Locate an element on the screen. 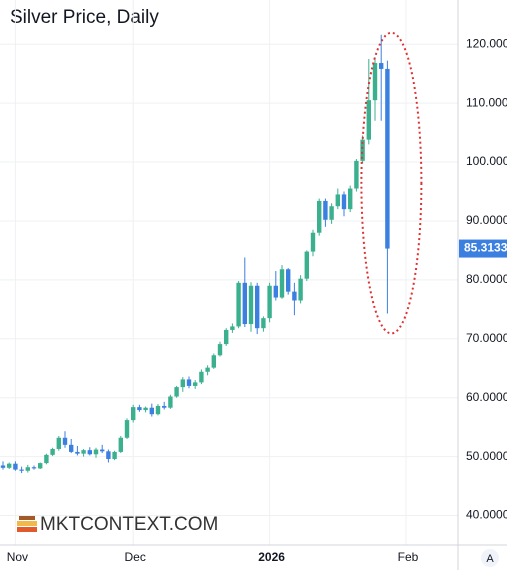 This screenshot has width=507, height=570. scale-button-label: A is located at coordinates (490, 559).